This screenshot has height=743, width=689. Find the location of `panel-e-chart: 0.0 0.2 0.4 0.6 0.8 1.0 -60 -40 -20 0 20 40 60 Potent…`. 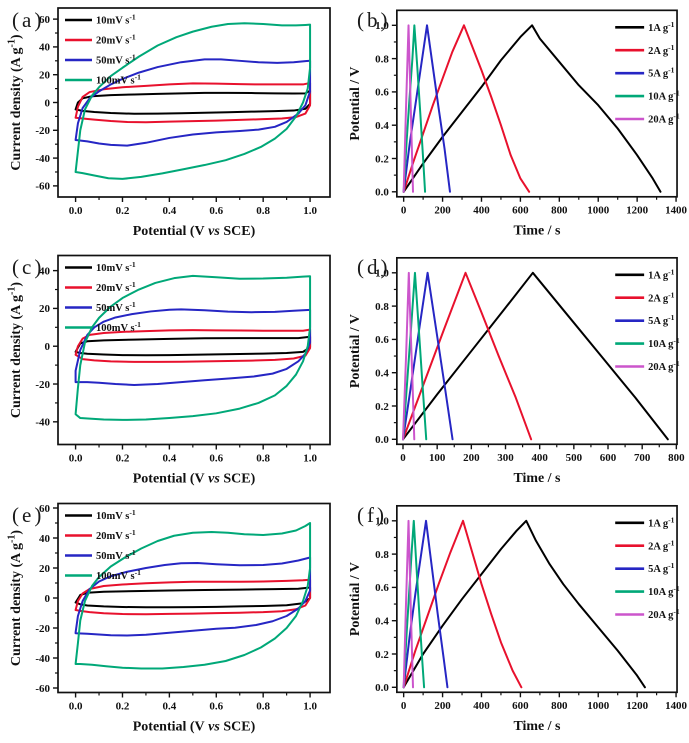

panel-e-chart: 0.0 0.2 0.4 0.6 0.8 1.0 -60 -40 -20 0 20 40 60 Potent… is located at coordinates (169, 618).